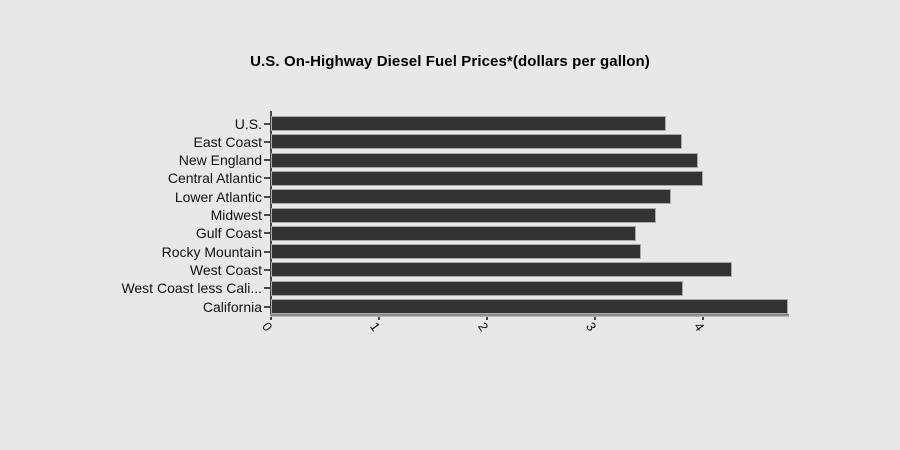  What do you see at coordinates (248, 123) in the screenshot?
I see `category-label: U.S.` at bounding box center [248, 123].